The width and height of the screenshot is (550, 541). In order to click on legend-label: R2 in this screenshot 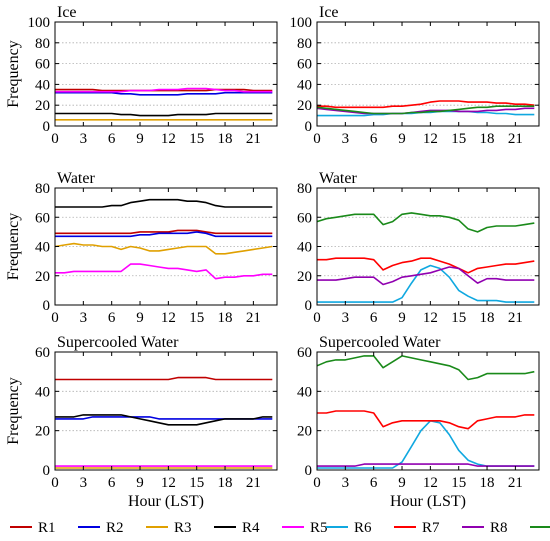, I will do `click(115, 528)`.